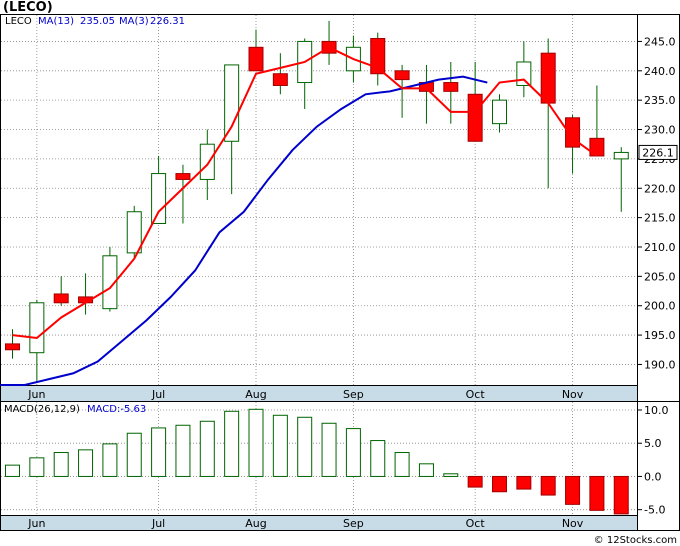 The image size is (680, 546). What do you see at coordinates (656, 410) in the screenshot?
I see `macd-y-tick-label: 10.0` at bounding box center [656, 410].